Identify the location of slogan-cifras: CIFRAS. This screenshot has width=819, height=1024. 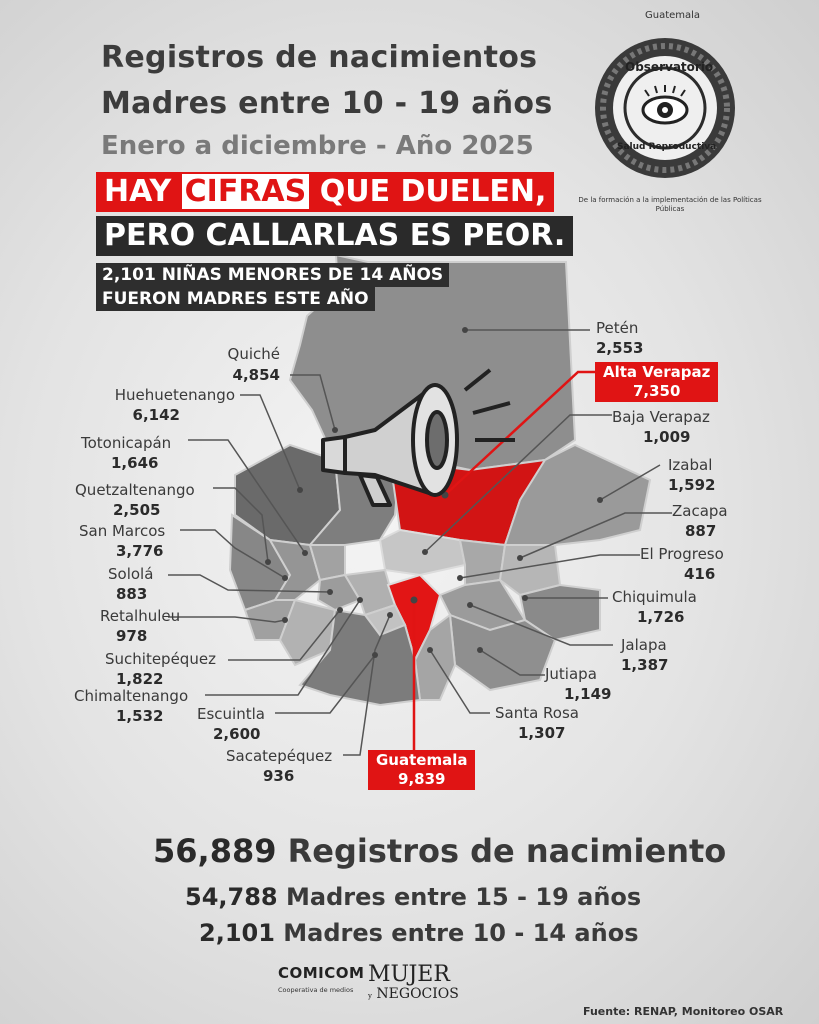
(245, 191).